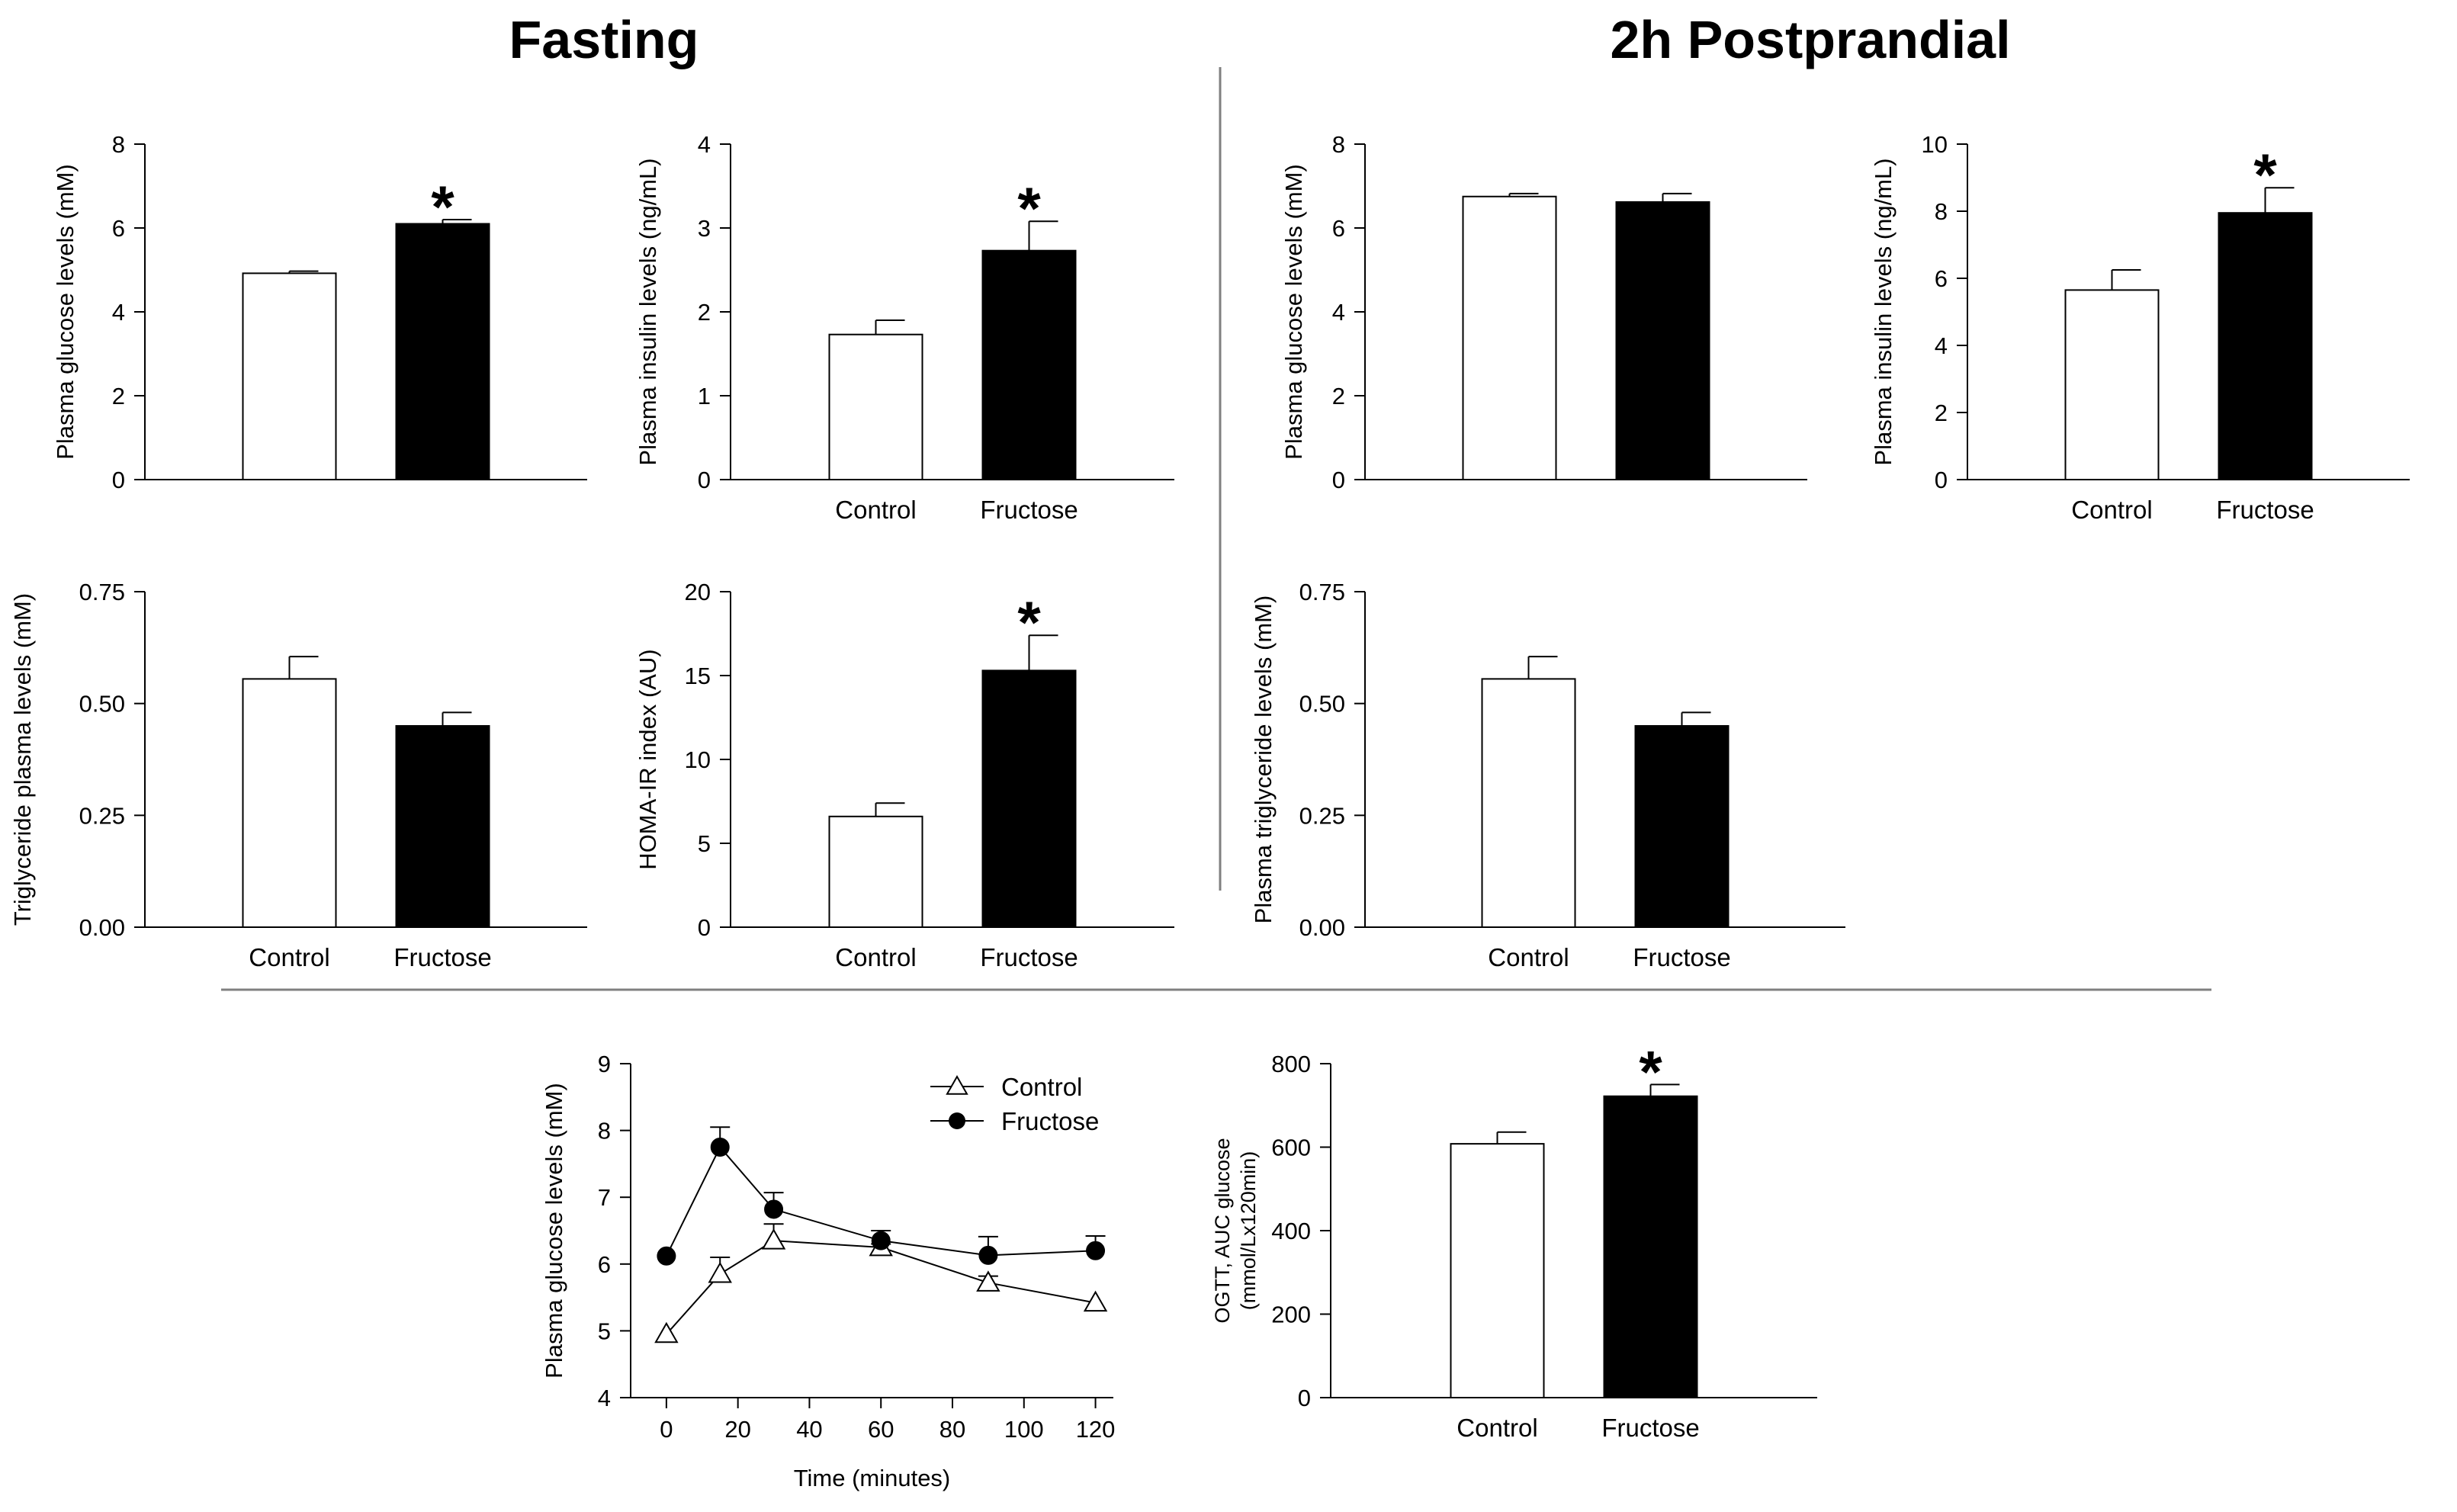  What do you see at coordinates (704, 396) in the screenshot?
I see `y-tick-label: 1` at bounding box center [704, 396].